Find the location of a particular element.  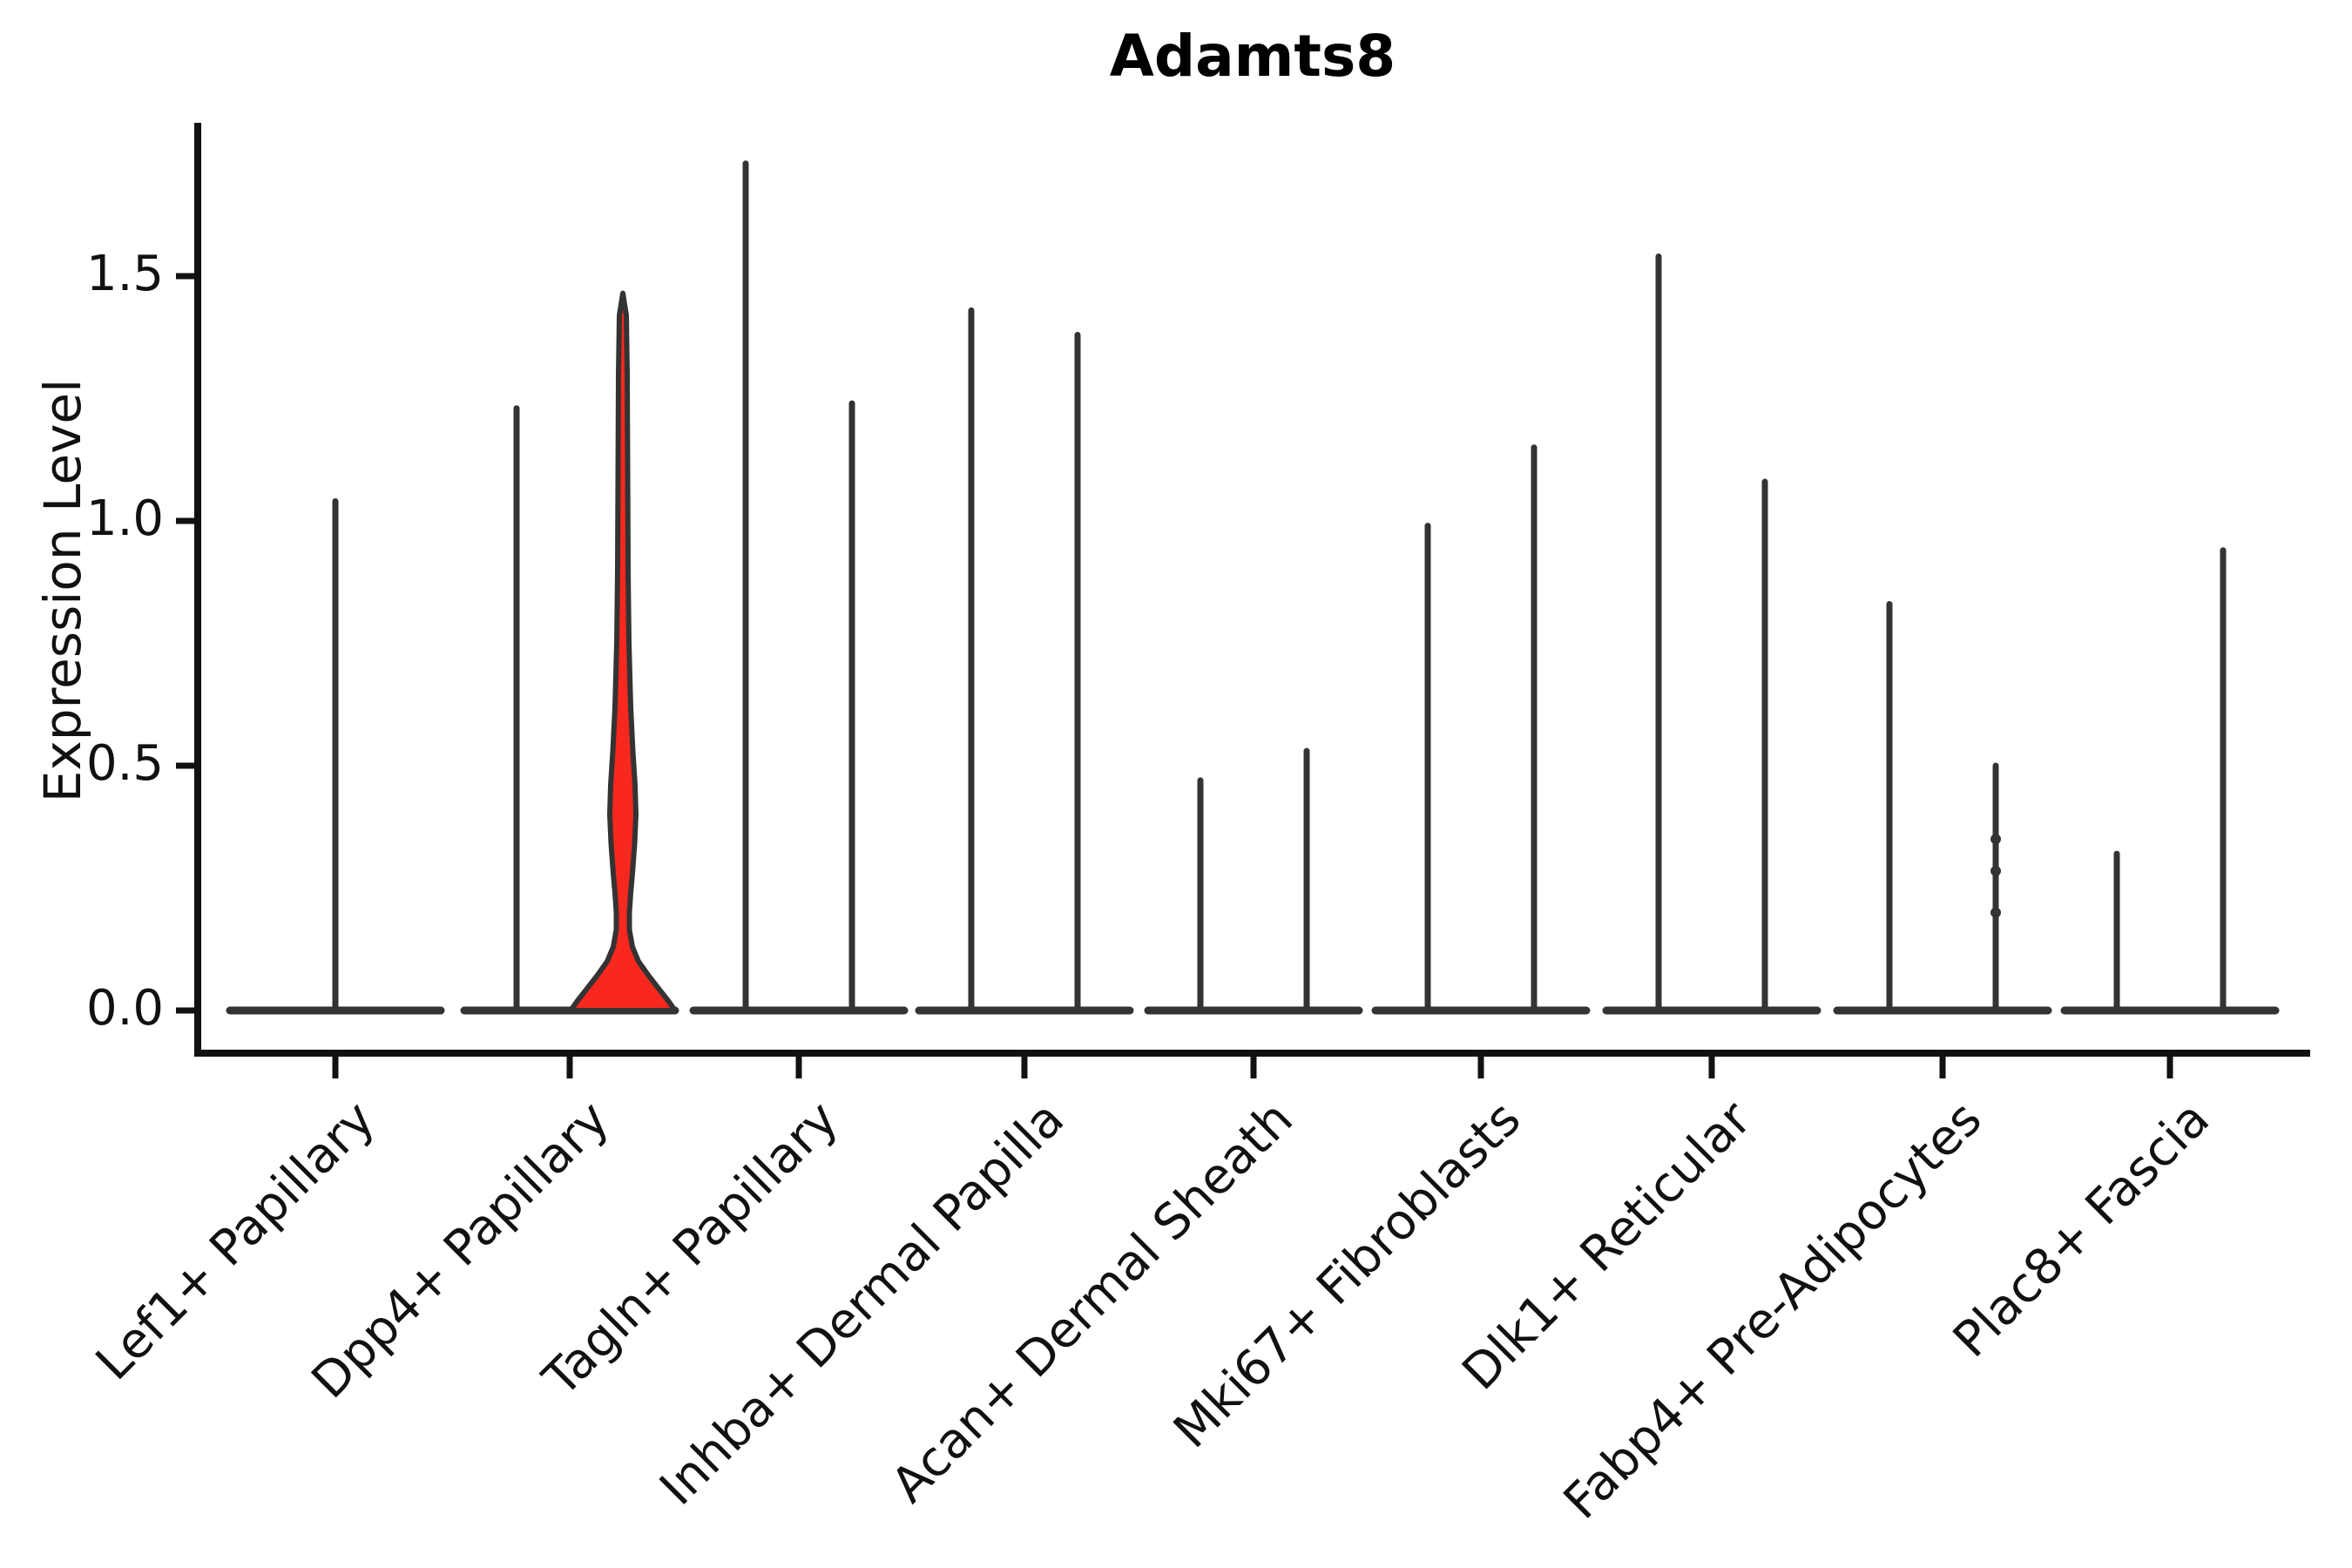

y-tick-label: 1.0 is located at coordinates (125, 518).